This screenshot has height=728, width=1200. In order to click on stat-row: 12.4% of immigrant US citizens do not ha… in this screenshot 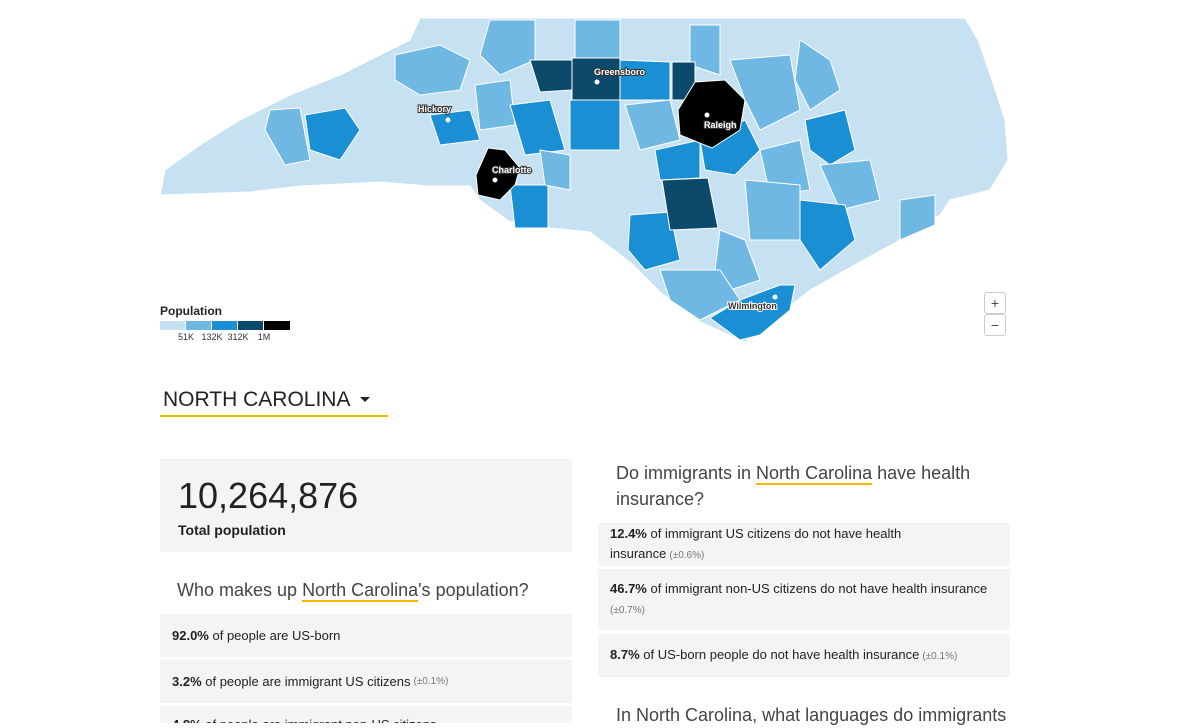, I will do `click(804, 544)`.